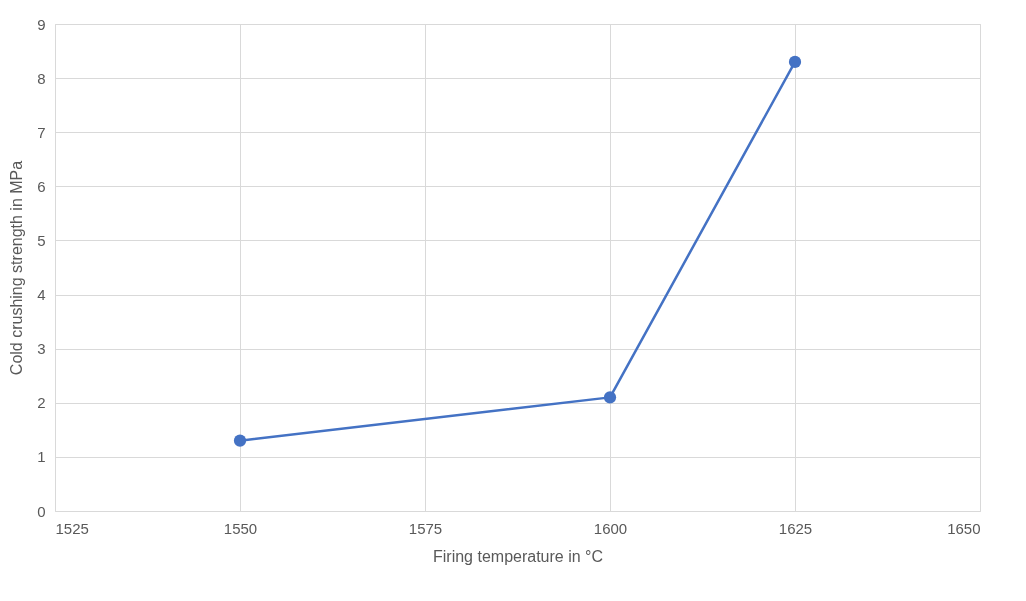 Image resolution: width=1026 pixels, height=601 pixels. I want to click on y-tick-label: 9, so click(41, 24).